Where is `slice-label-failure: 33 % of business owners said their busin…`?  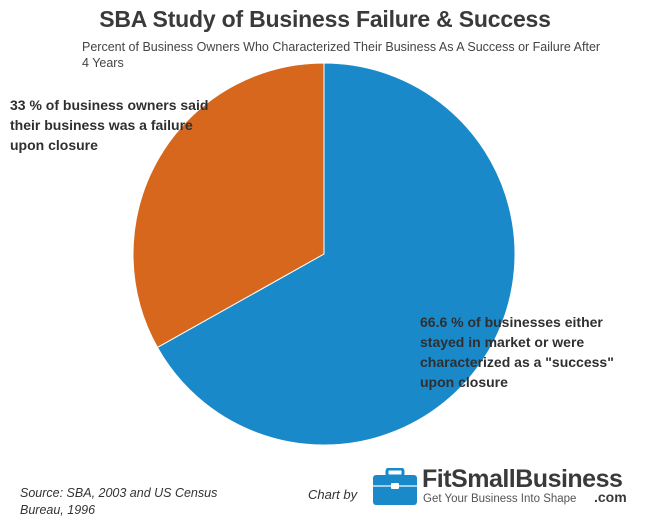
slice-label-failure: 33 % of business owners said their busin… is located at coordinates (109, 125).